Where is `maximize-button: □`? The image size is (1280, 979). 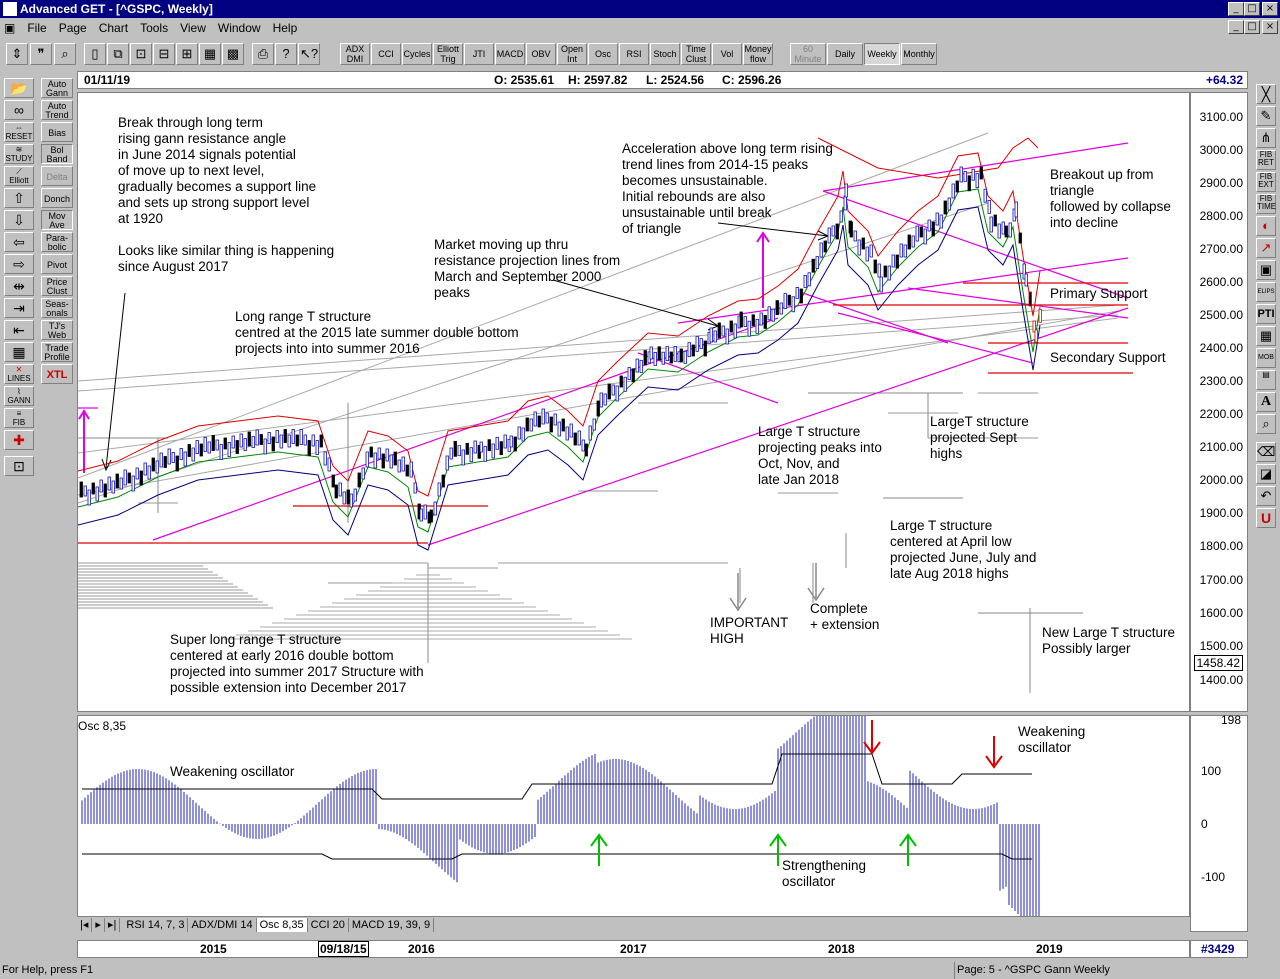 maximize-button: □ is located at coordinates (1252, 9).